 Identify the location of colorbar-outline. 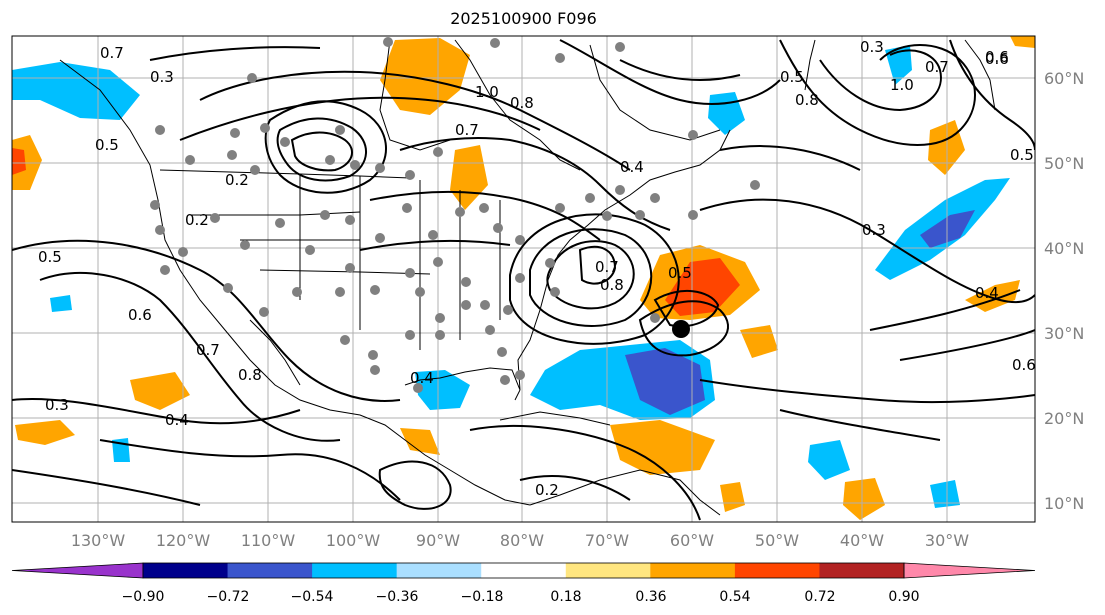
(523, 570).